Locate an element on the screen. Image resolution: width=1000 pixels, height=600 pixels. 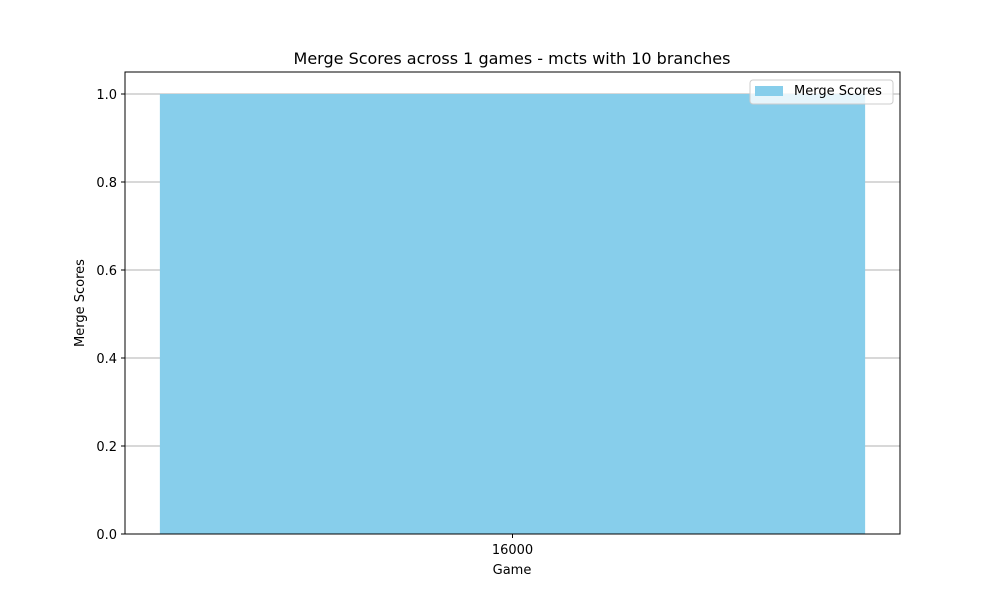
legend-label: Merge Scores is located at coordinates (838, 91).